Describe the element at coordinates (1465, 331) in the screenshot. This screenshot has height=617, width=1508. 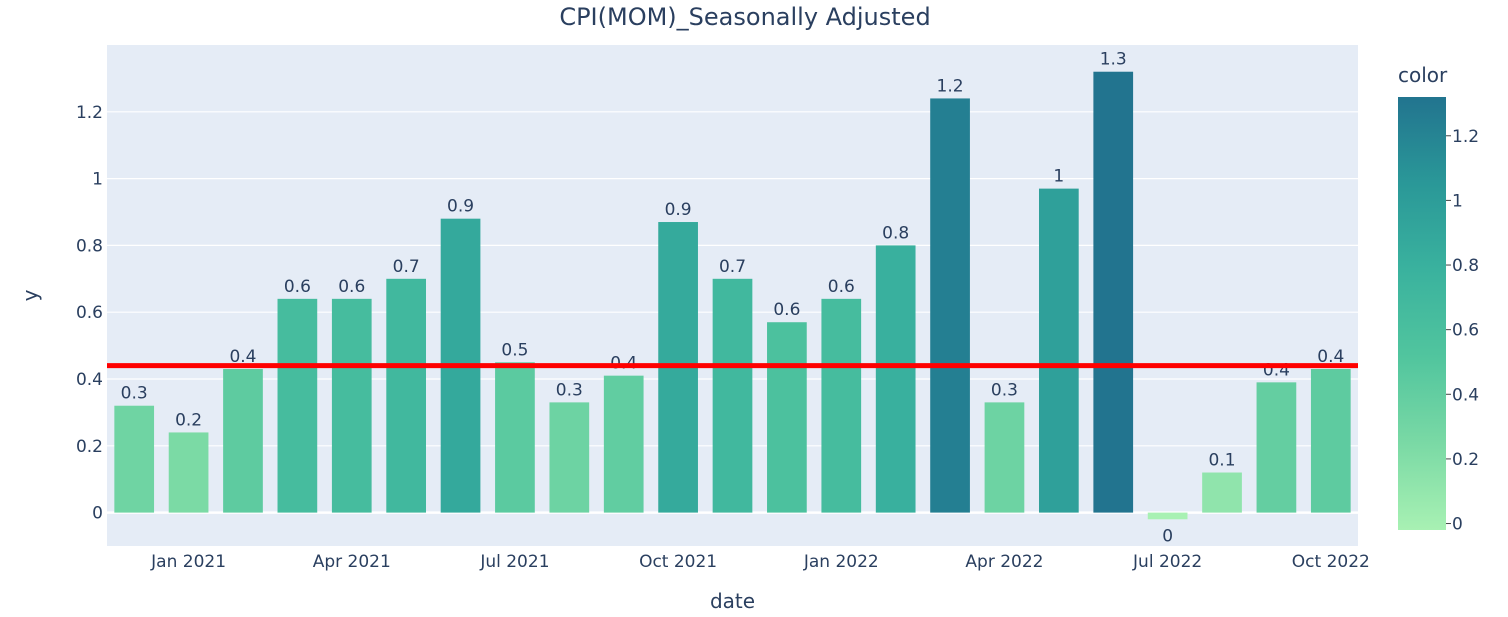
I see `colorbar-tick-label: 0.6` at that location.